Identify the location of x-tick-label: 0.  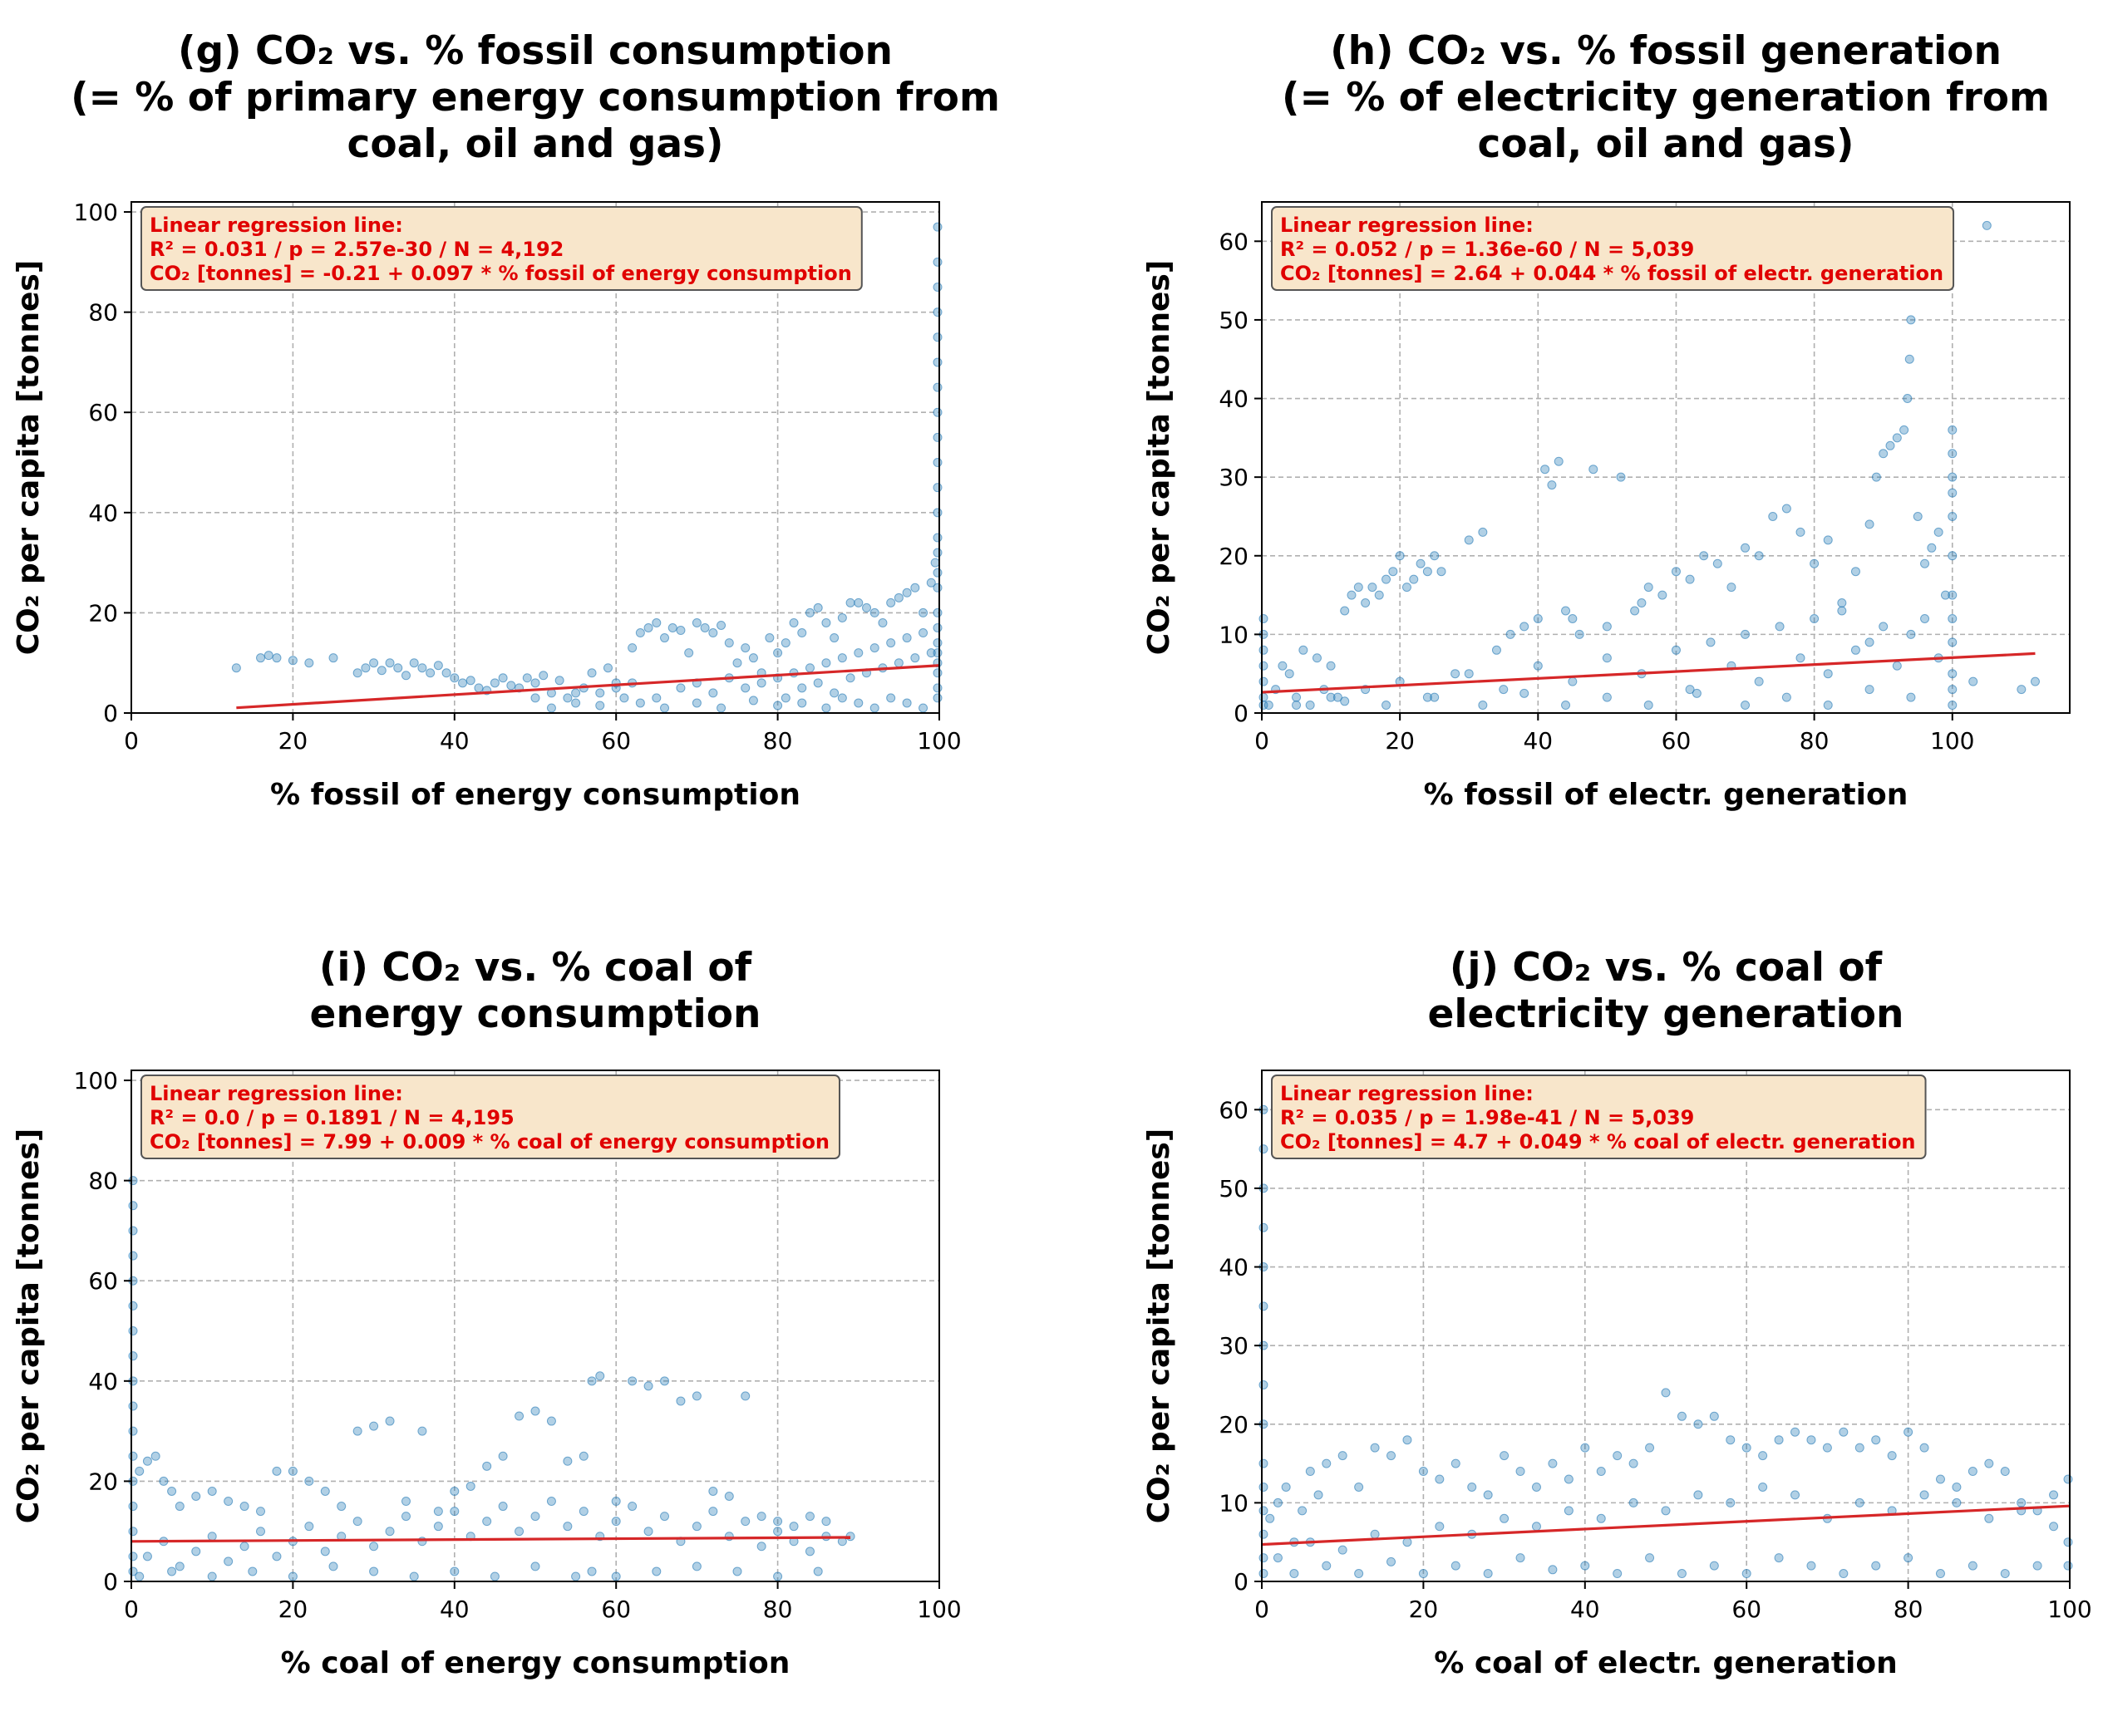
(1261, 741).